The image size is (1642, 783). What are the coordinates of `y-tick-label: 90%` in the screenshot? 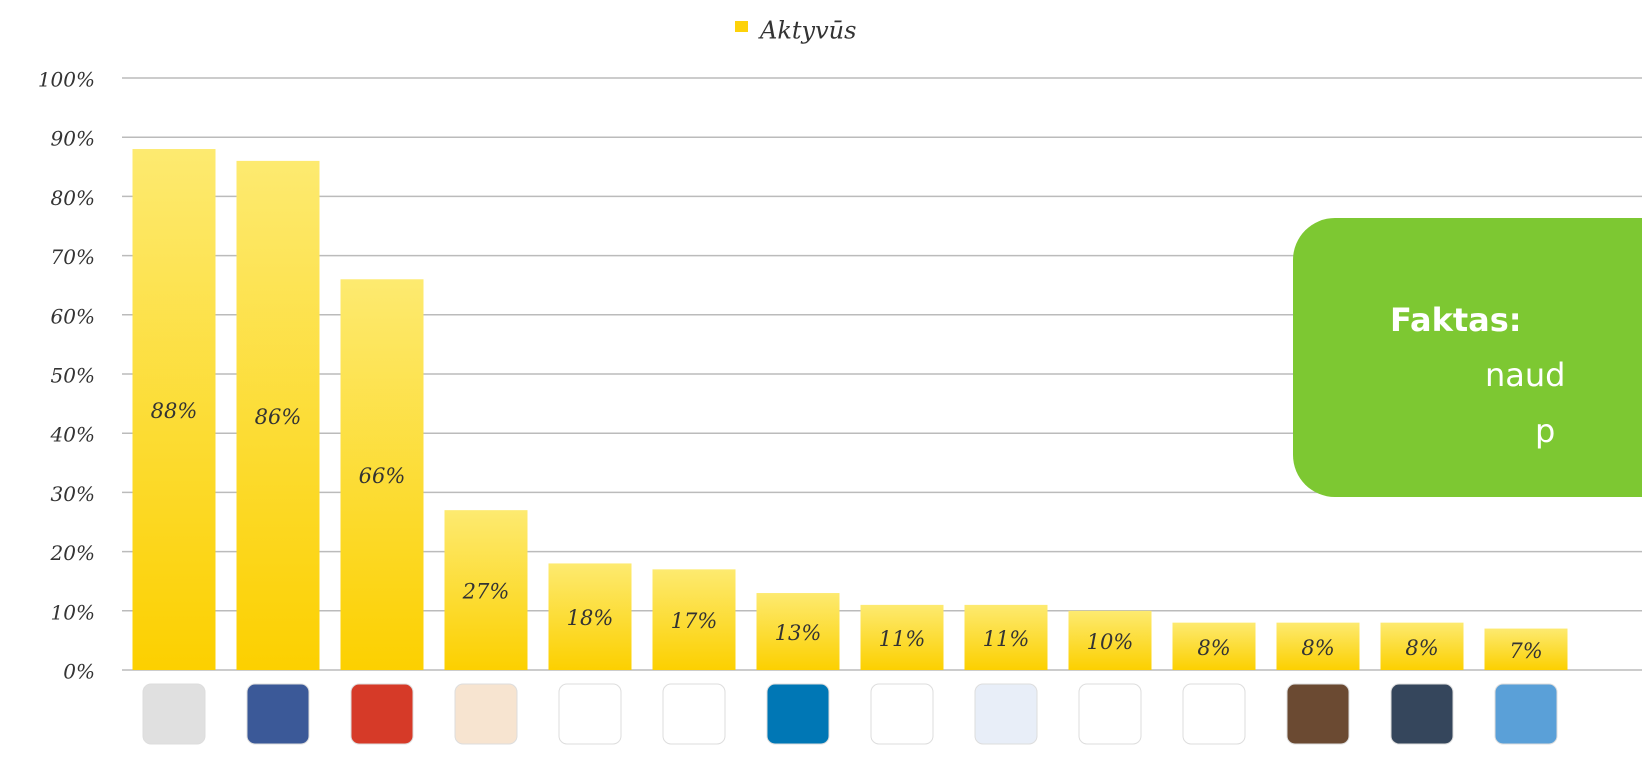 It's located at (73, 139).